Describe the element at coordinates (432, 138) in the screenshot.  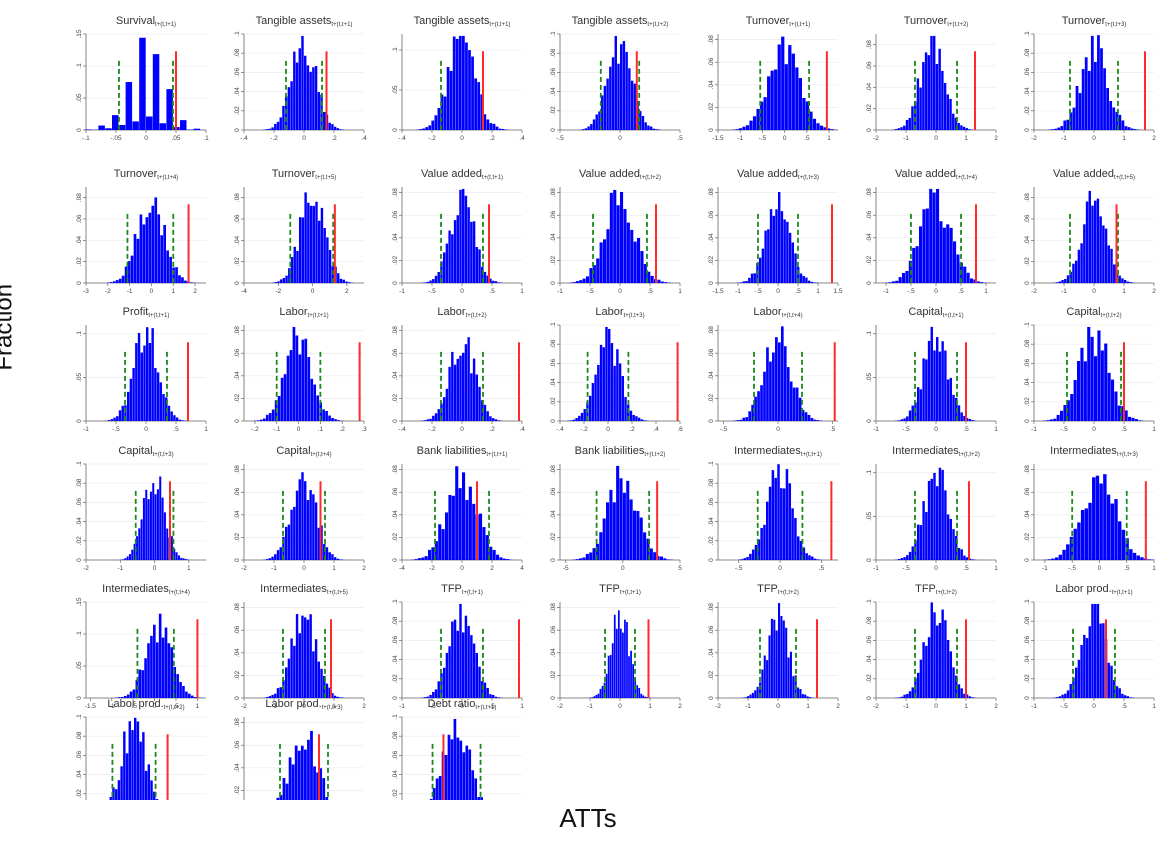
I see `x-tick-label: -.2` at that location.